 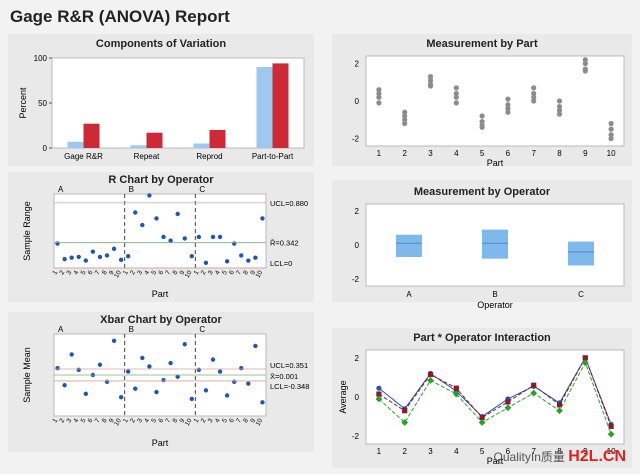 What do you see at coordinates (161, 44) in the screenshot?
I see `components-title: Components of Variation` at bounding box center [161, 44].